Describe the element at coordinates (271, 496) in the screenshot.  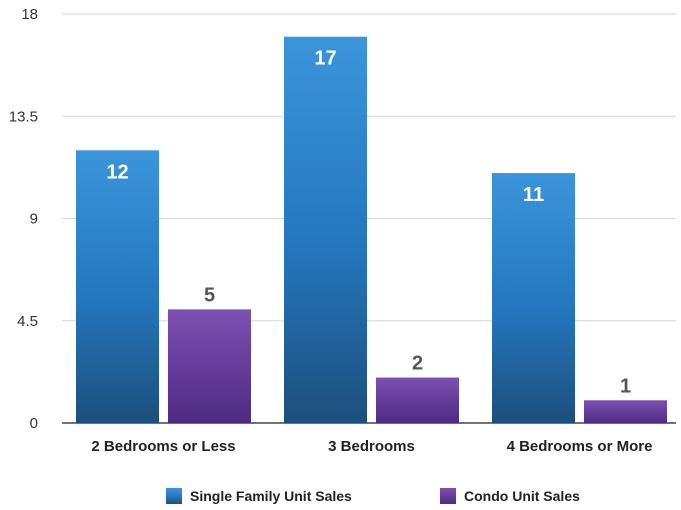
I see `legend-label-single-family: Single Family Unit Sales` at that location.